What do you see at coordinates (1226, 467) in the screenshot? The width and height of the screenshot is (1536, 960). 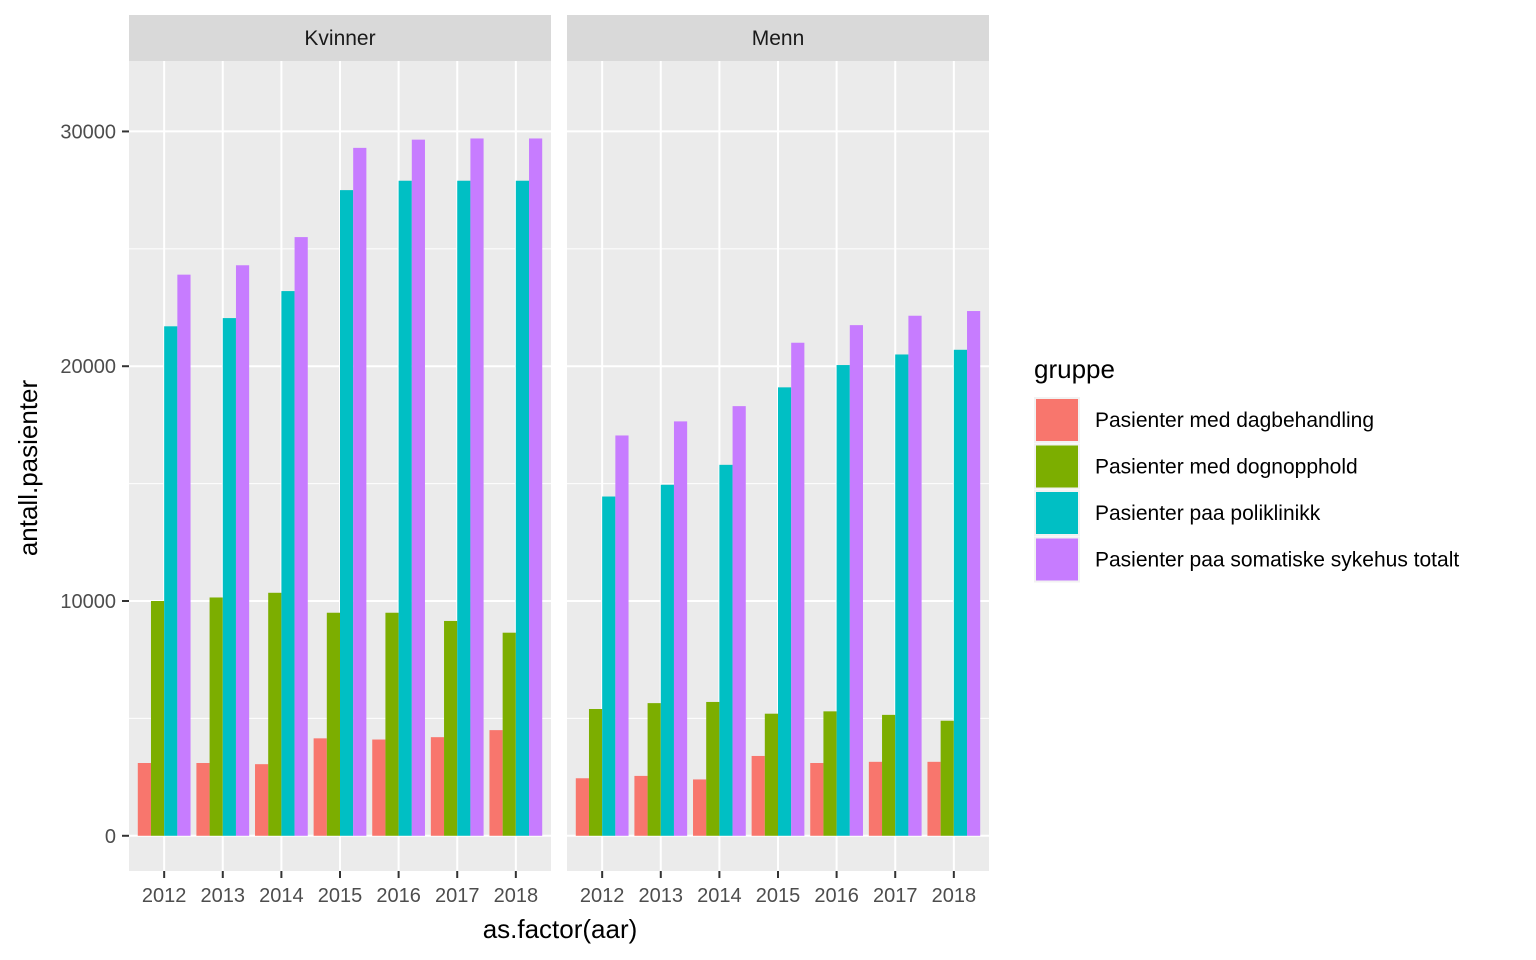 I see `legend-label: Pasienter med dognopphold` at bounding box center [1226, 467].